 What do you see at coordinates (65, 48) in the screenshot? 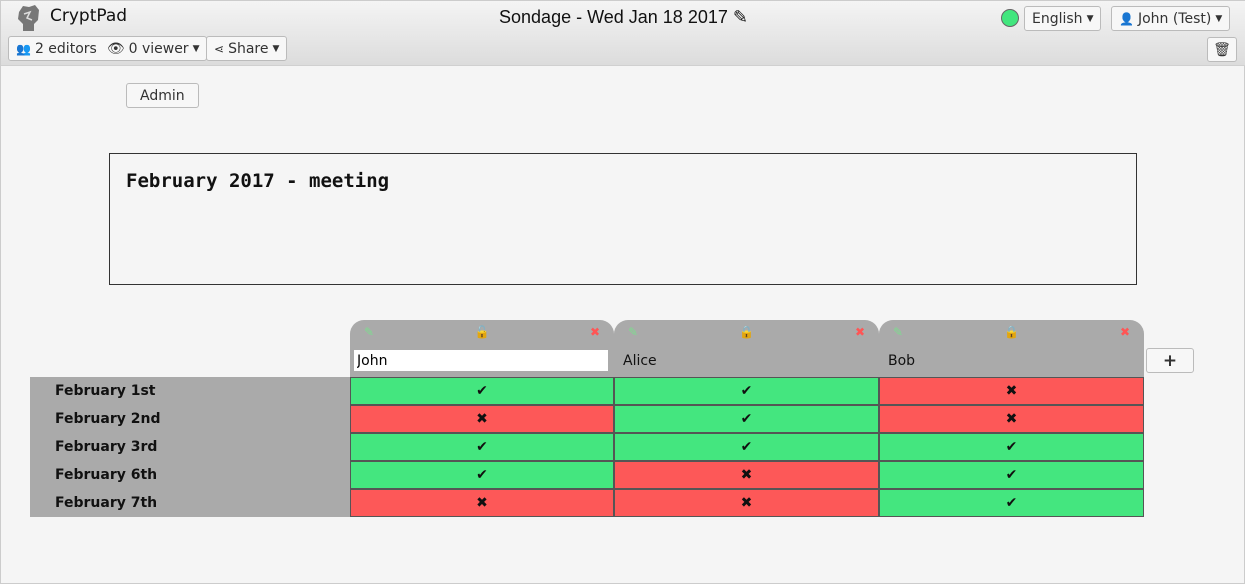
I see `editors-count: 2 editors` at bounding box center [65, 48].